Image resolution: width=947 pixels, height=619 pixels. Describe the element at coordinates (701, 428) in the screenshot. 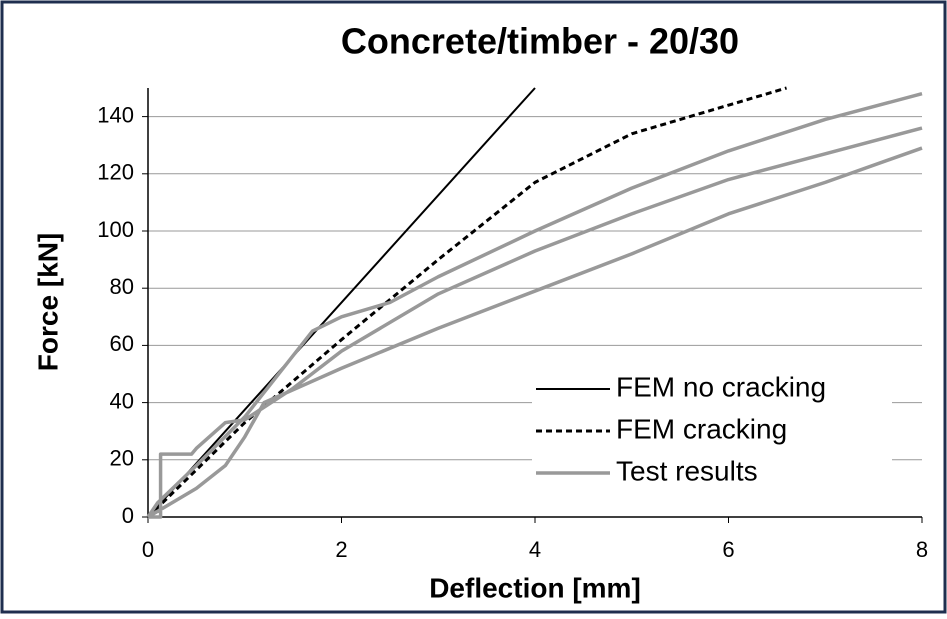

I see `legend-label: FEM cracking` at that location.